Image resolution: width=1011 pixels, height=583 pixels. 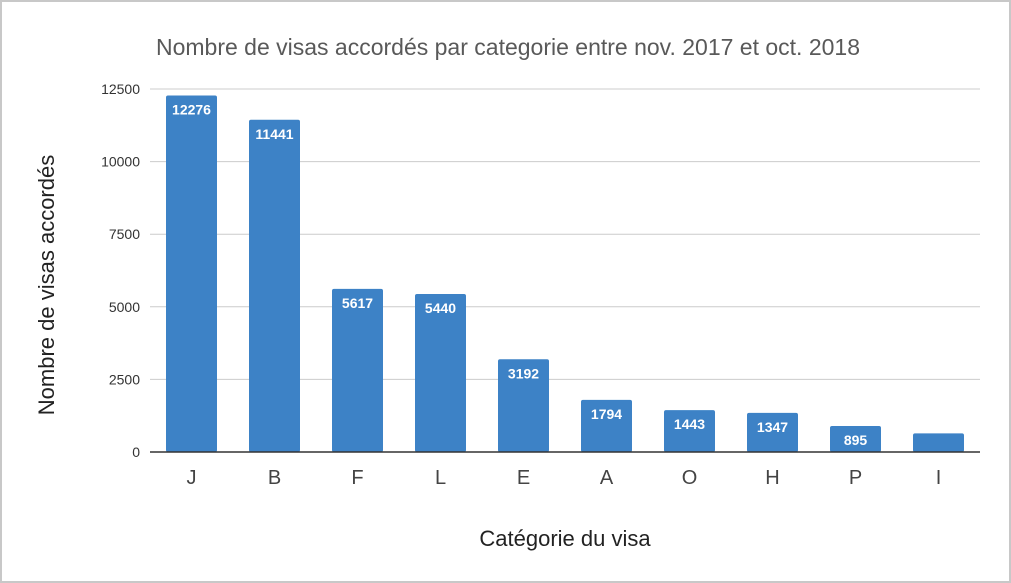 I want to click on y-tick-label: 12500, so click(x=120, y=89).